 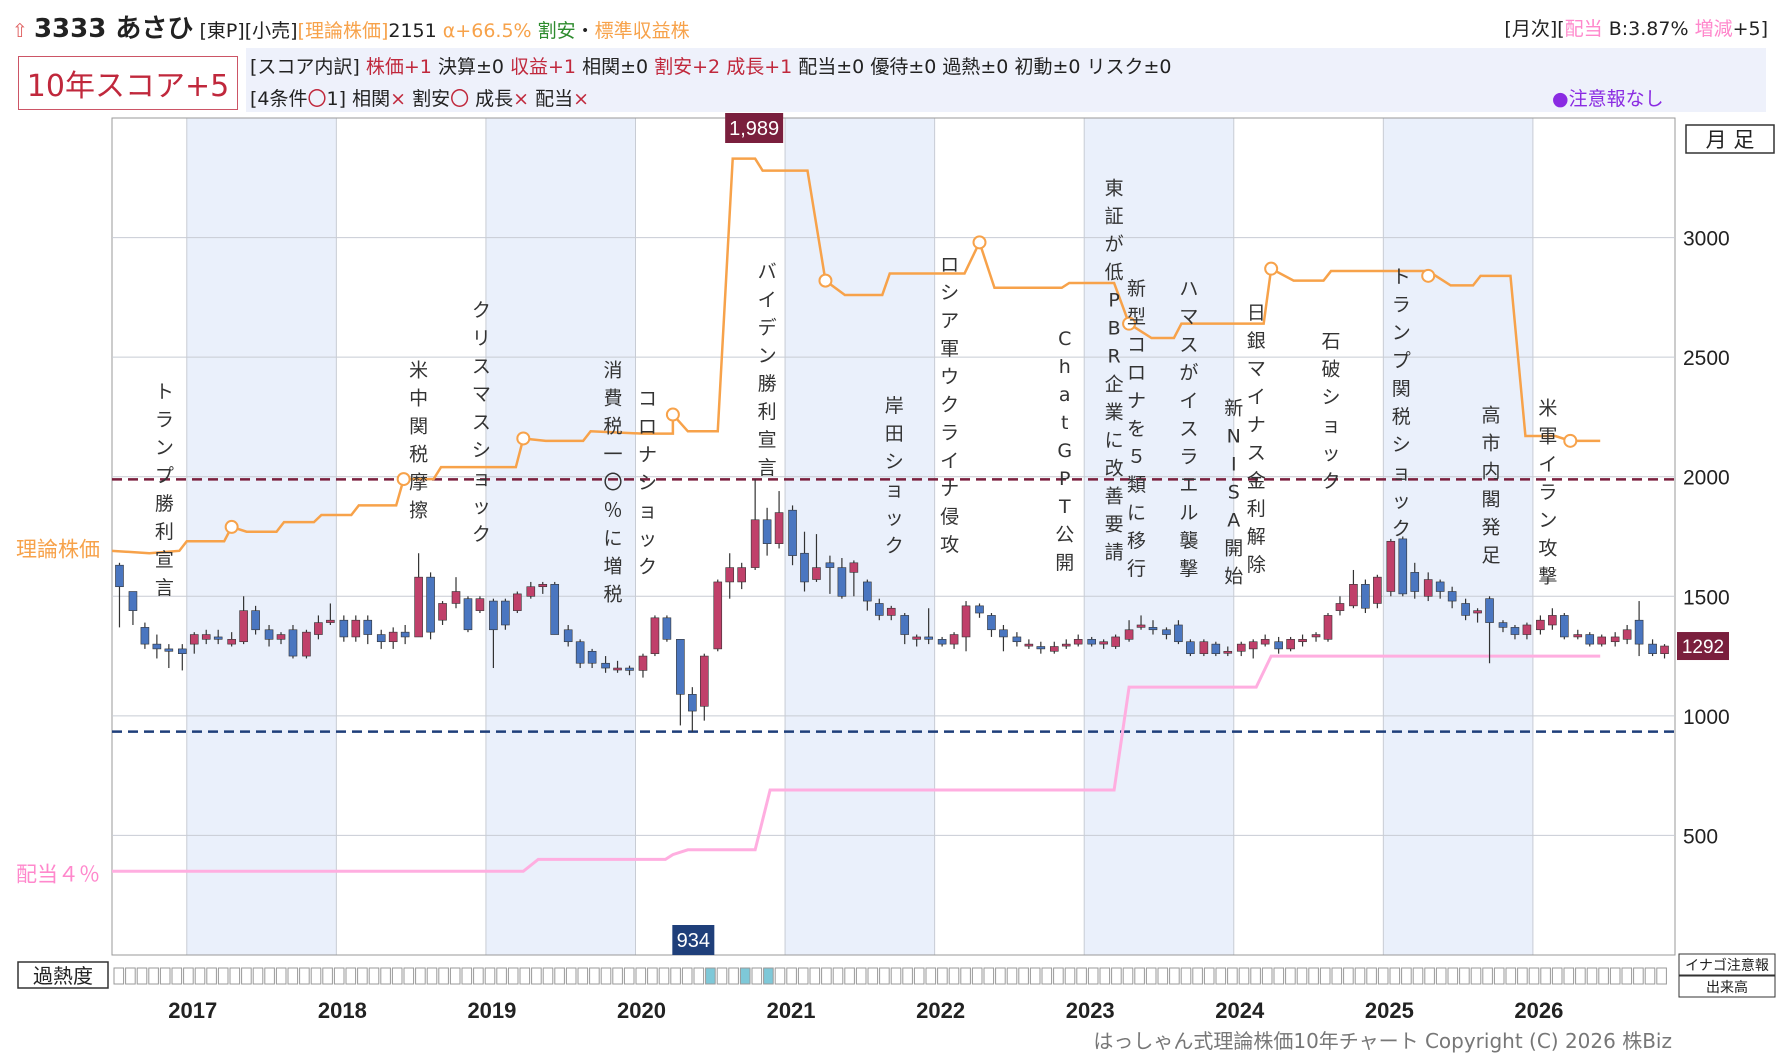 I want to click on breakdown-prefix: [スコア内訳], so click(x=305, y=67).